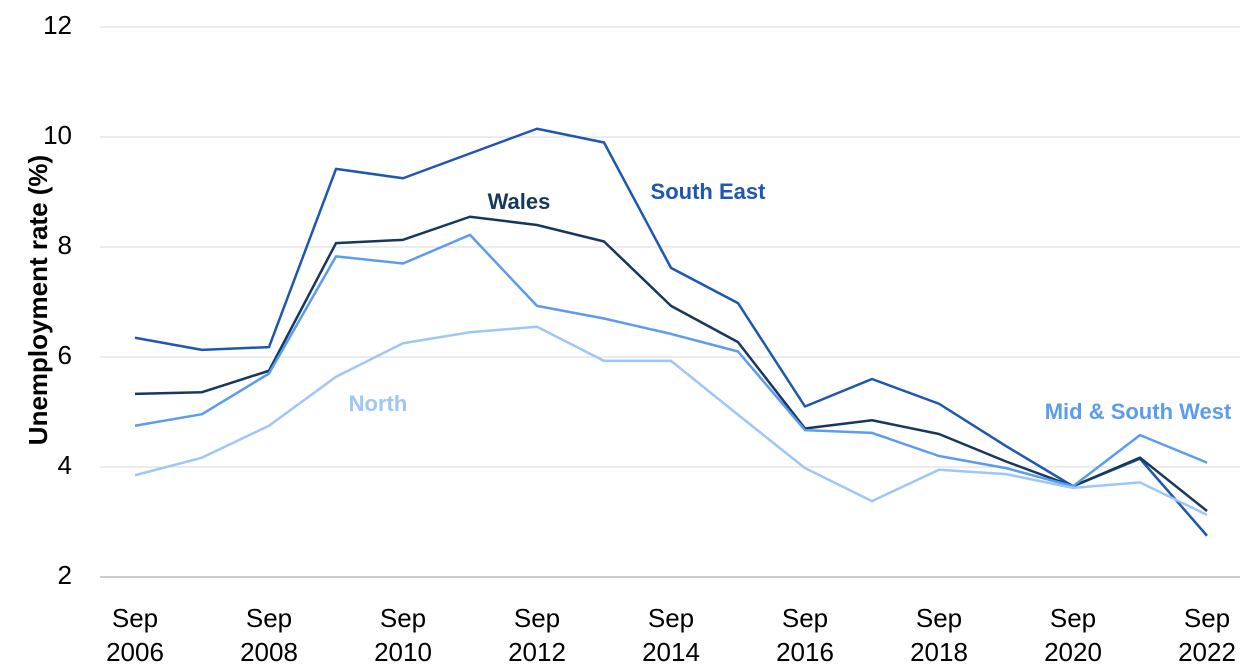  I want to click on y-axis-label: Unemployment rate (%), so click(38, 300).